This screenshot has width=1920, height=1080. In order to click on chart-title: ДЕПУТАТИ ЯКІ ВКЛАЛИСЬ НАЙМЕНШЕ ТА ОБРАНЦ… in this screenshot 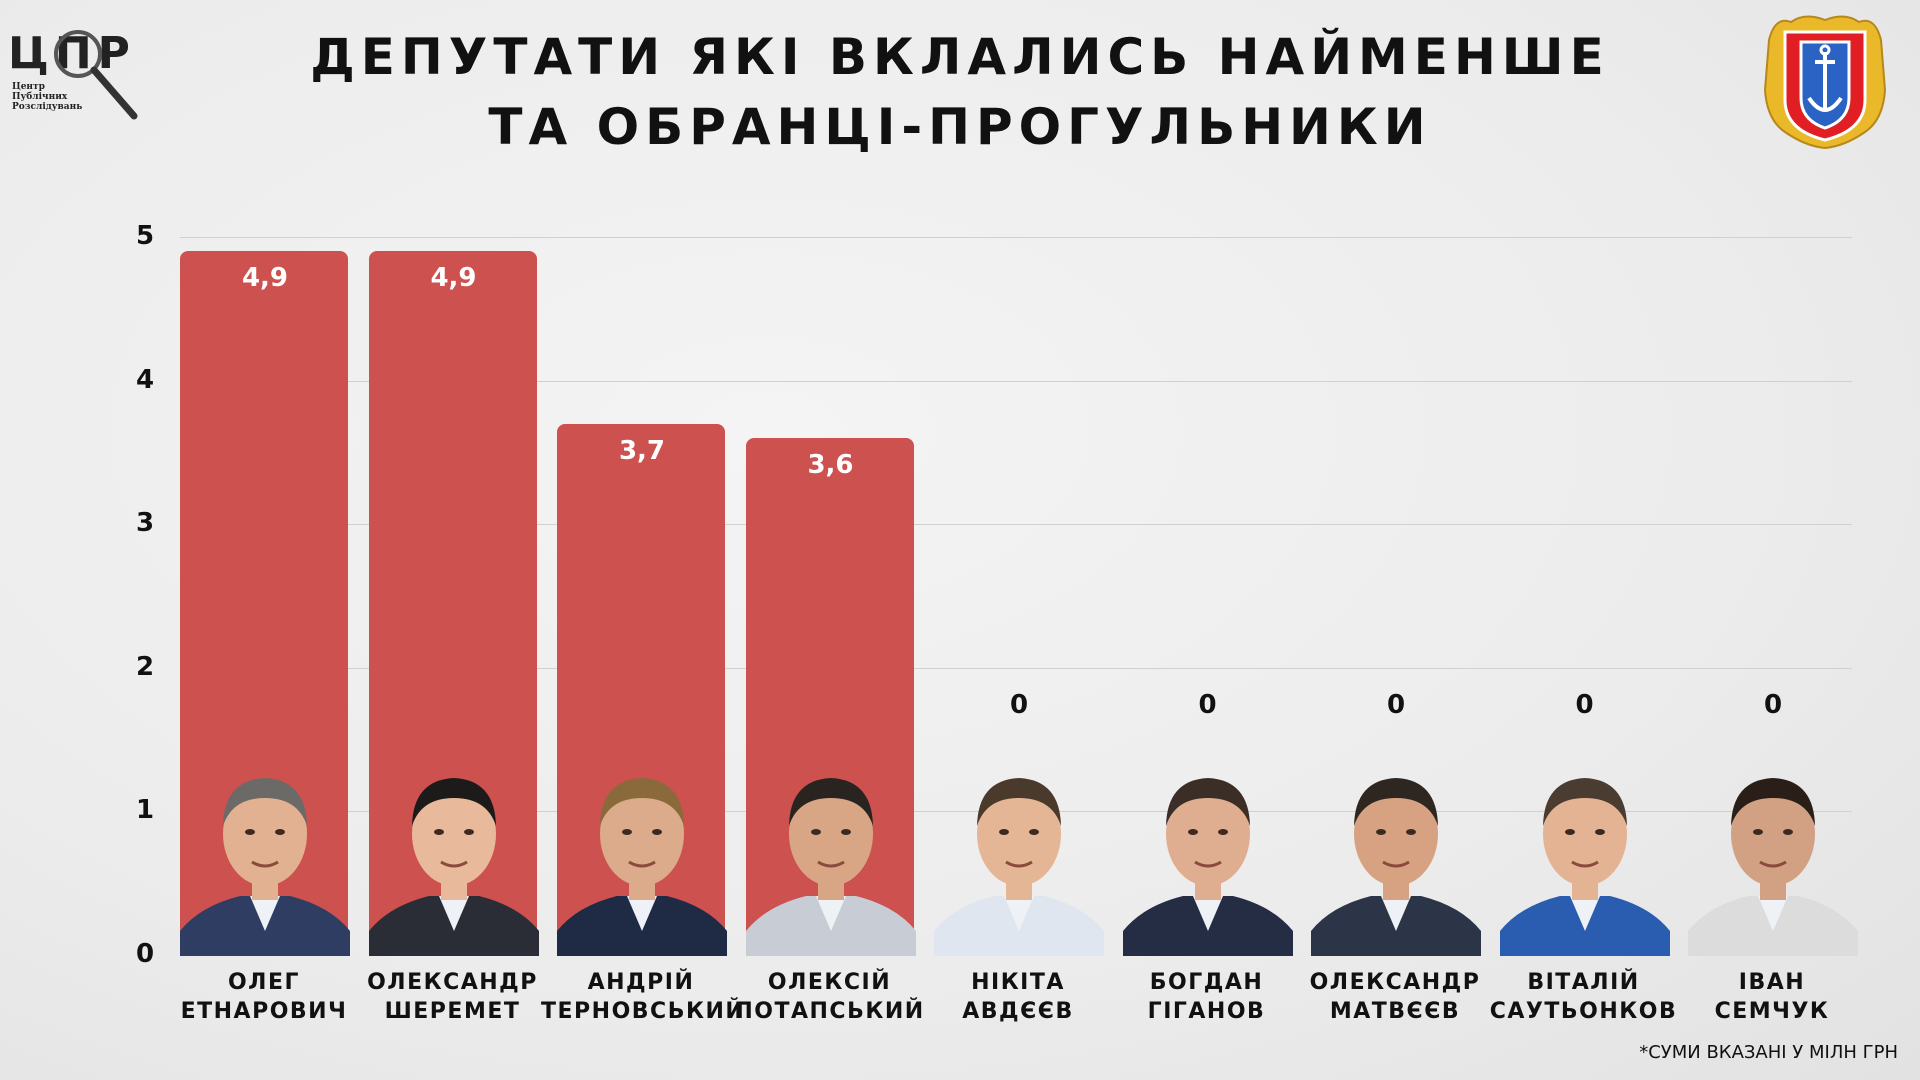, I will do `click(960, 92)`.